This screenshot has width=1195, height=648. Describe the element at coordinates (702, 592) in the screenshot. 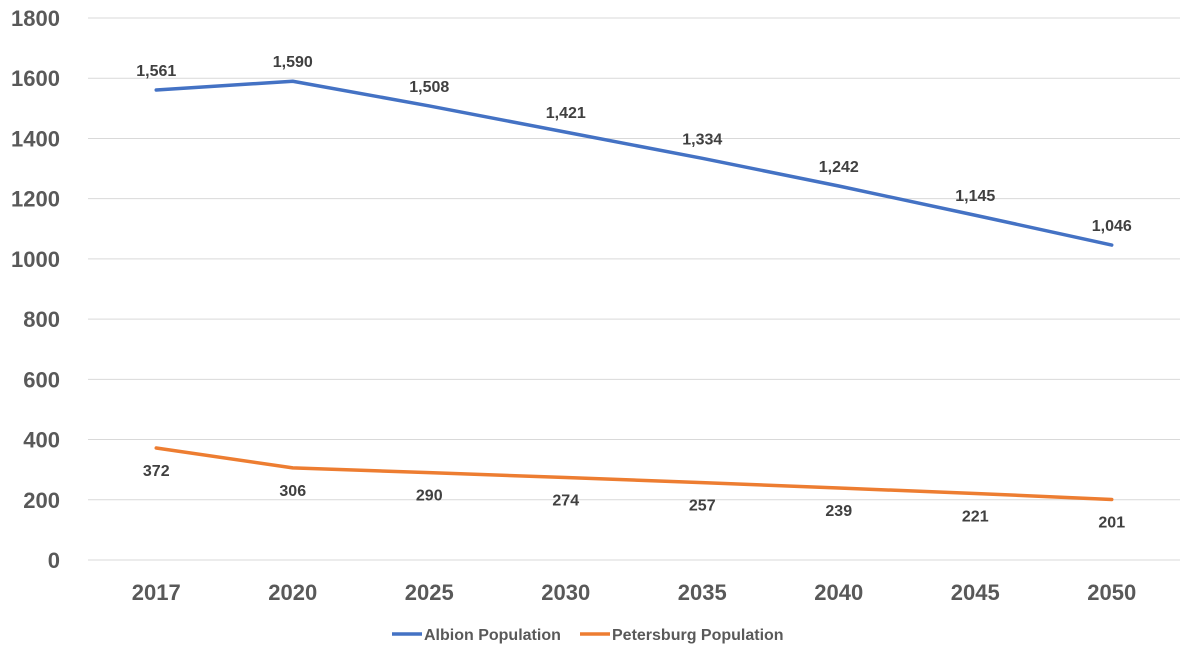

I see `x-tick-label: 2035` at that location.